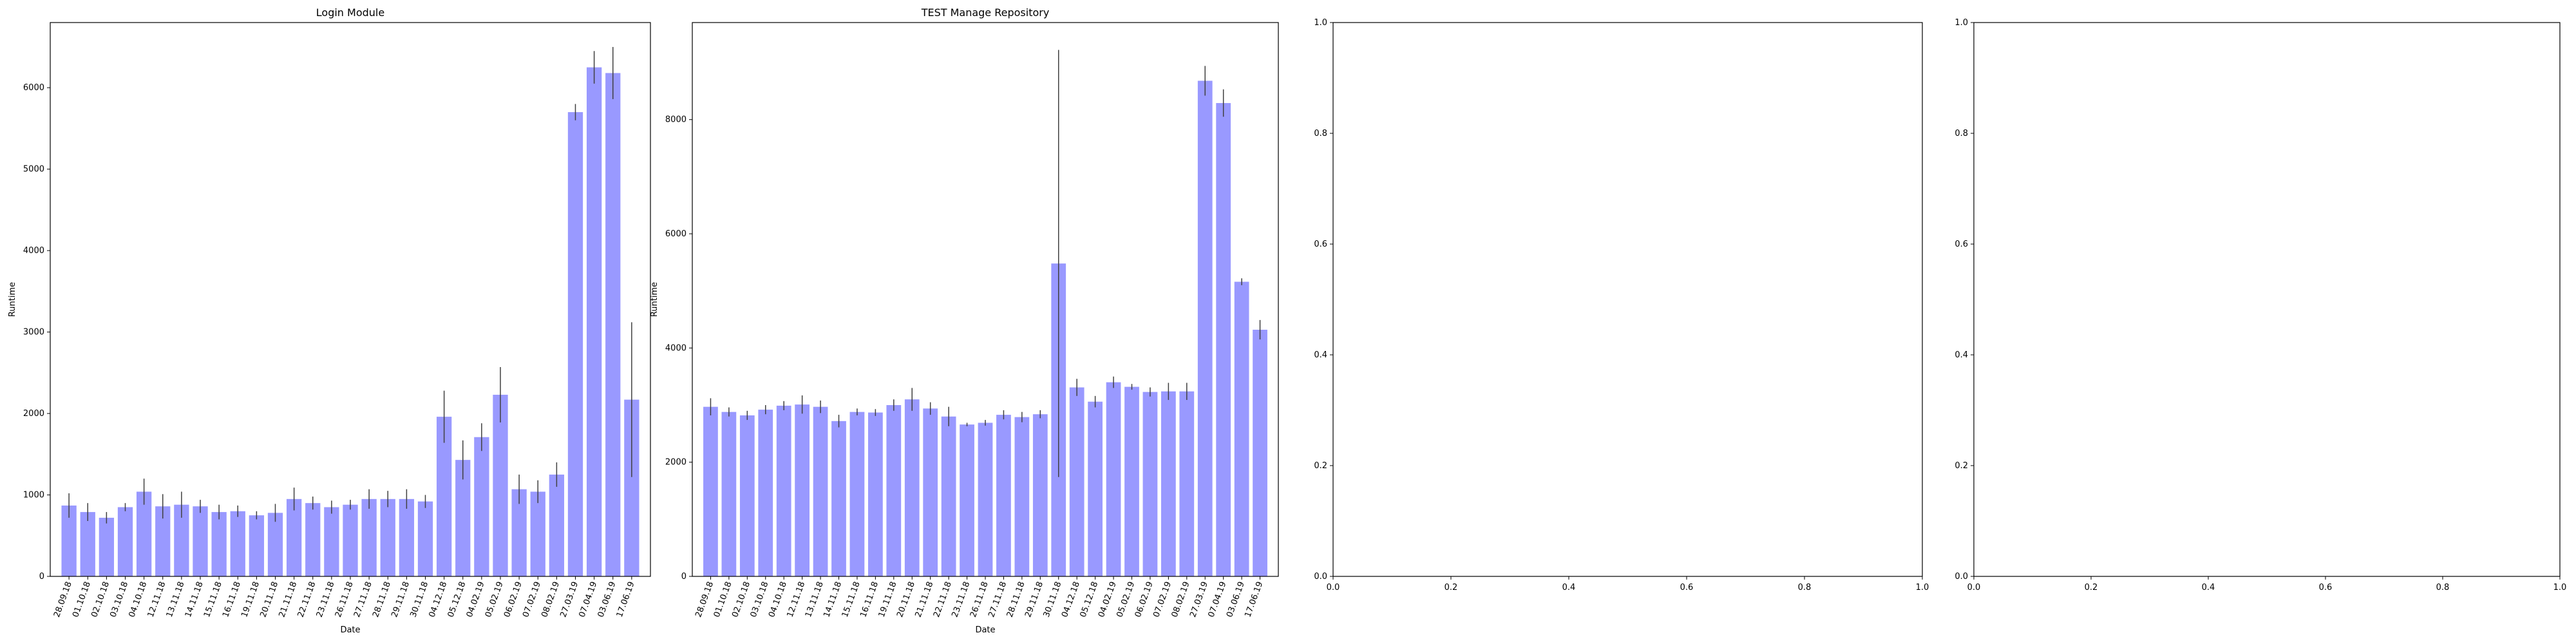 The image size is (2576, 644). Describe the element at coordinates (326, 599) in the screenshot. I see `x-tick-label: 23.11.18` at that location.